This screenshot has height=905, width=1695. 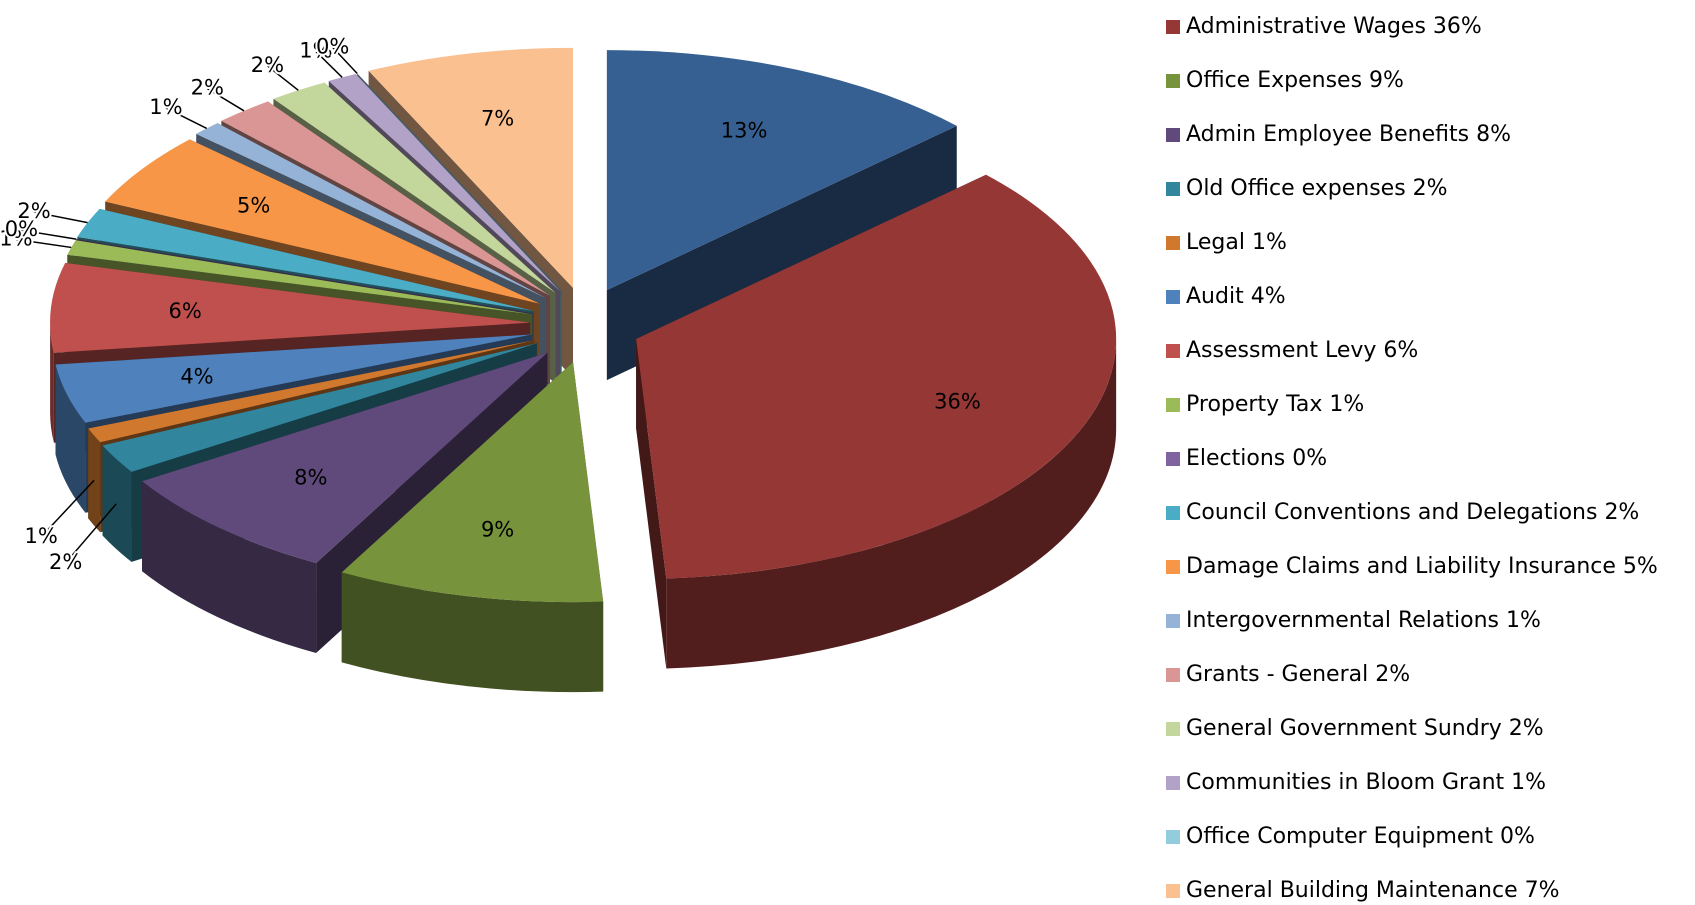 What do you see at coordinates (1215, 242) in the screenshot?
I see `legend-name: Legal` at bounding box center [1215, 242].